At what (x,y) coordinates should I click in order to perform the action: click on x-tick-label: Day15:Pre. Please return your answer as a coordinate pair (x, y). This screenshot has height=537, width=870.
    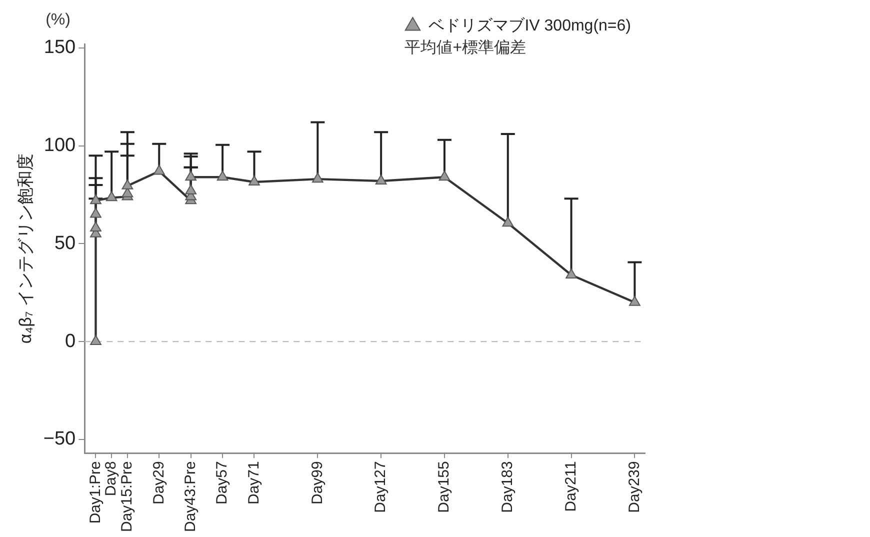
    Looking at the image, I should click on (127, 496).